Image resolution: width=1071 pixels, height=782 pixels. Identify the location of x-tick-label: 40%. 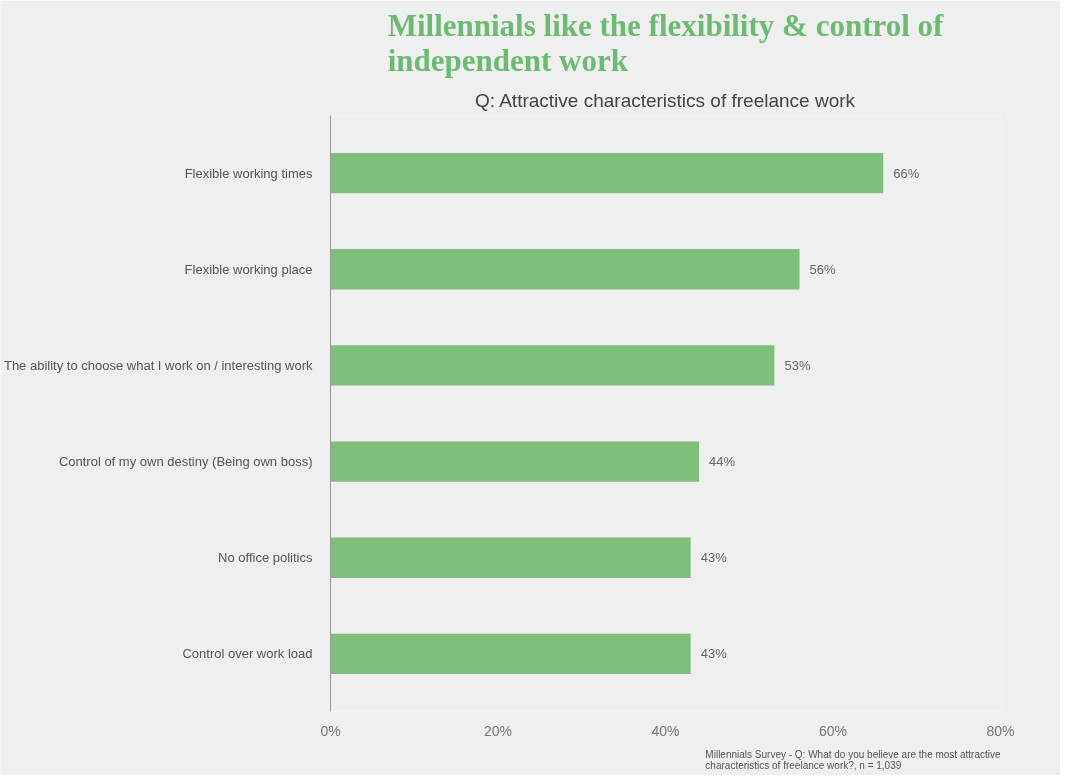
(665, 730).